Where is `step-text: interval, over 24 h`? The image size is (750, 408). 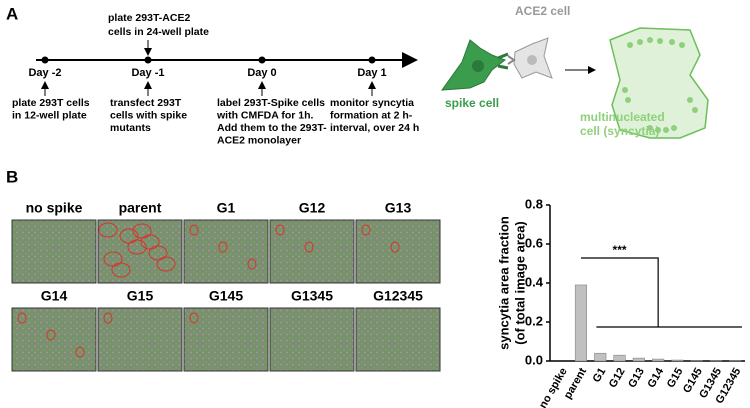 step-text: interval, over 24 h is located at coordinates (374, 128).